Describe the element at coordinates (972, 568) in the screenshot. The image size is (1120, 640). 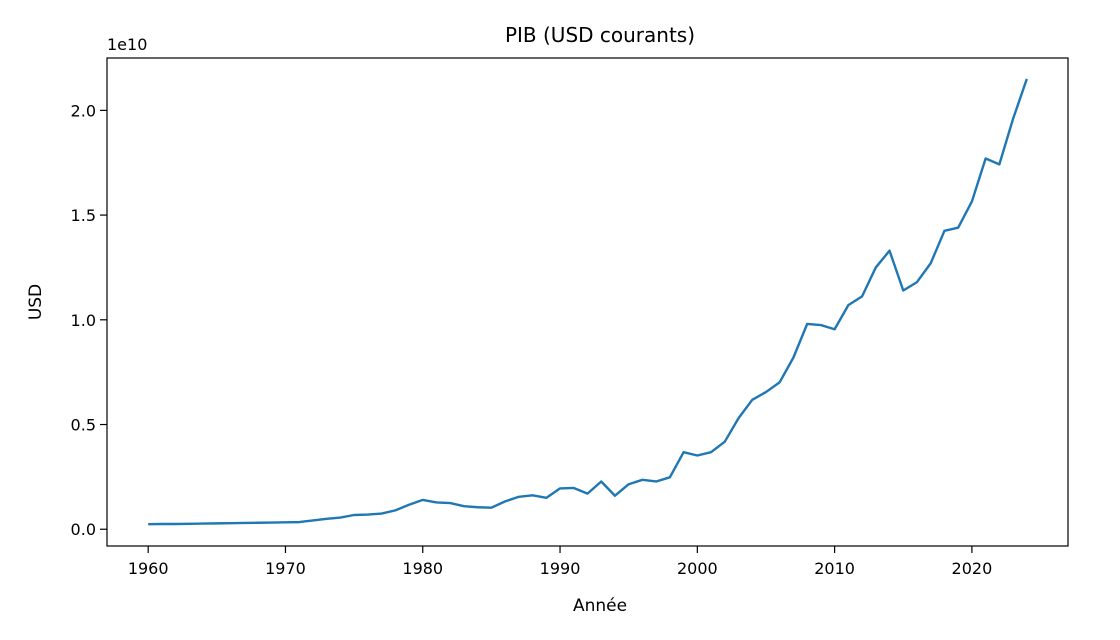
I see `x-tick-label: 2020` at that location.